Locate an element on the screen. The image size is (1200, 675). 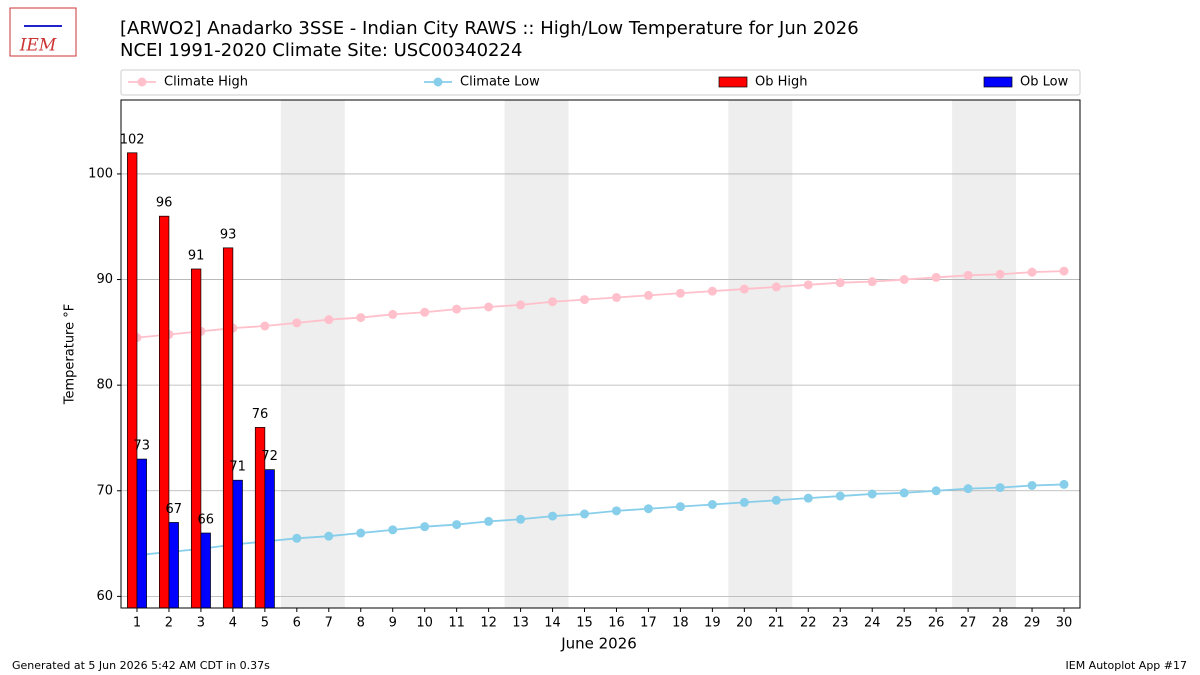
y-tick-label: 60 is located at coordinates (104, 596).